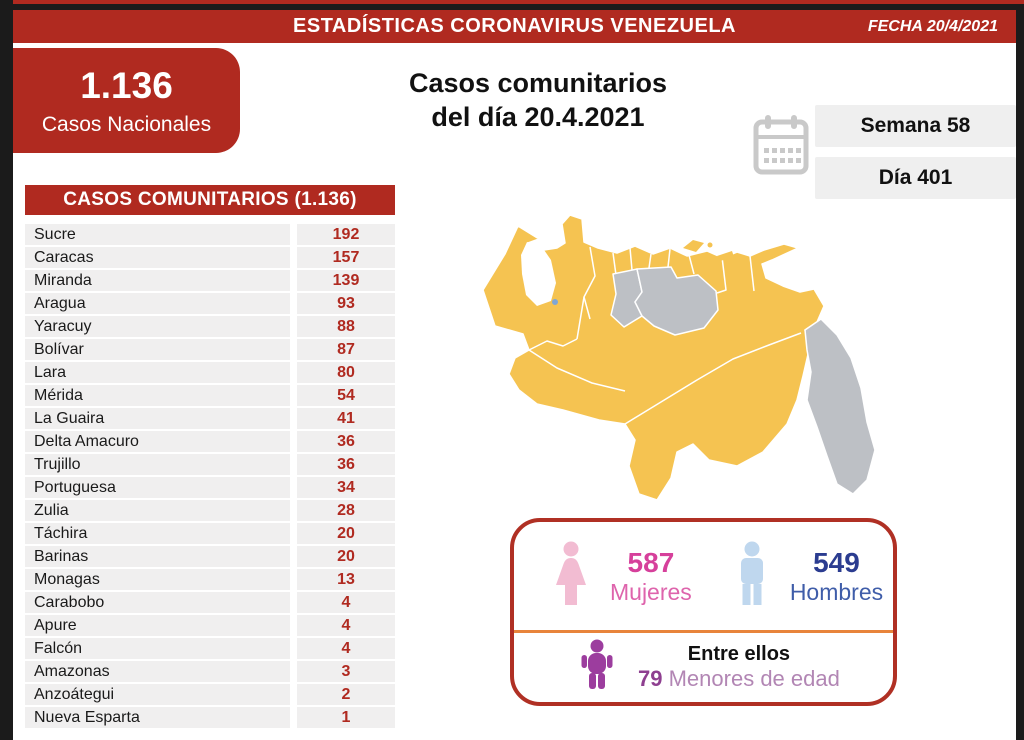 The width and height of the screenshot is (1024, 740). What do you see at coordinates (157, 556) in the screenshot?
I see `state-name: Barinas` at bounding box center [157, 556].